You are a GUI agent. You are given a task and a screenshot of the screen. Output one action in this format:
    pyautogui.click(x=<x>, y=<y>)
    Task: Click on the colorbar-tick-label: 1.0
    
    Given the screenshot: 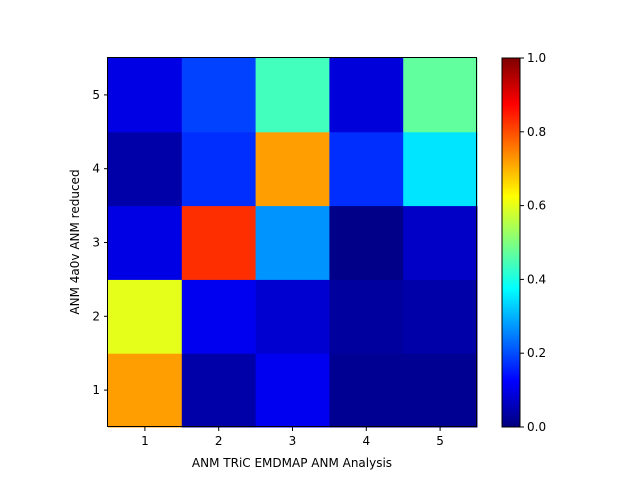 What is the action you would take?
    pyautogui.click(x=536, y=58)
    